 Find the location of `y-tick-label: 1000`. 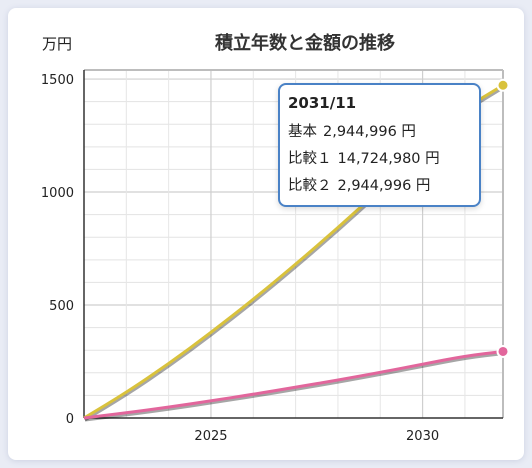

y-tick-label: 1000 is located at coordinates (57, 193).